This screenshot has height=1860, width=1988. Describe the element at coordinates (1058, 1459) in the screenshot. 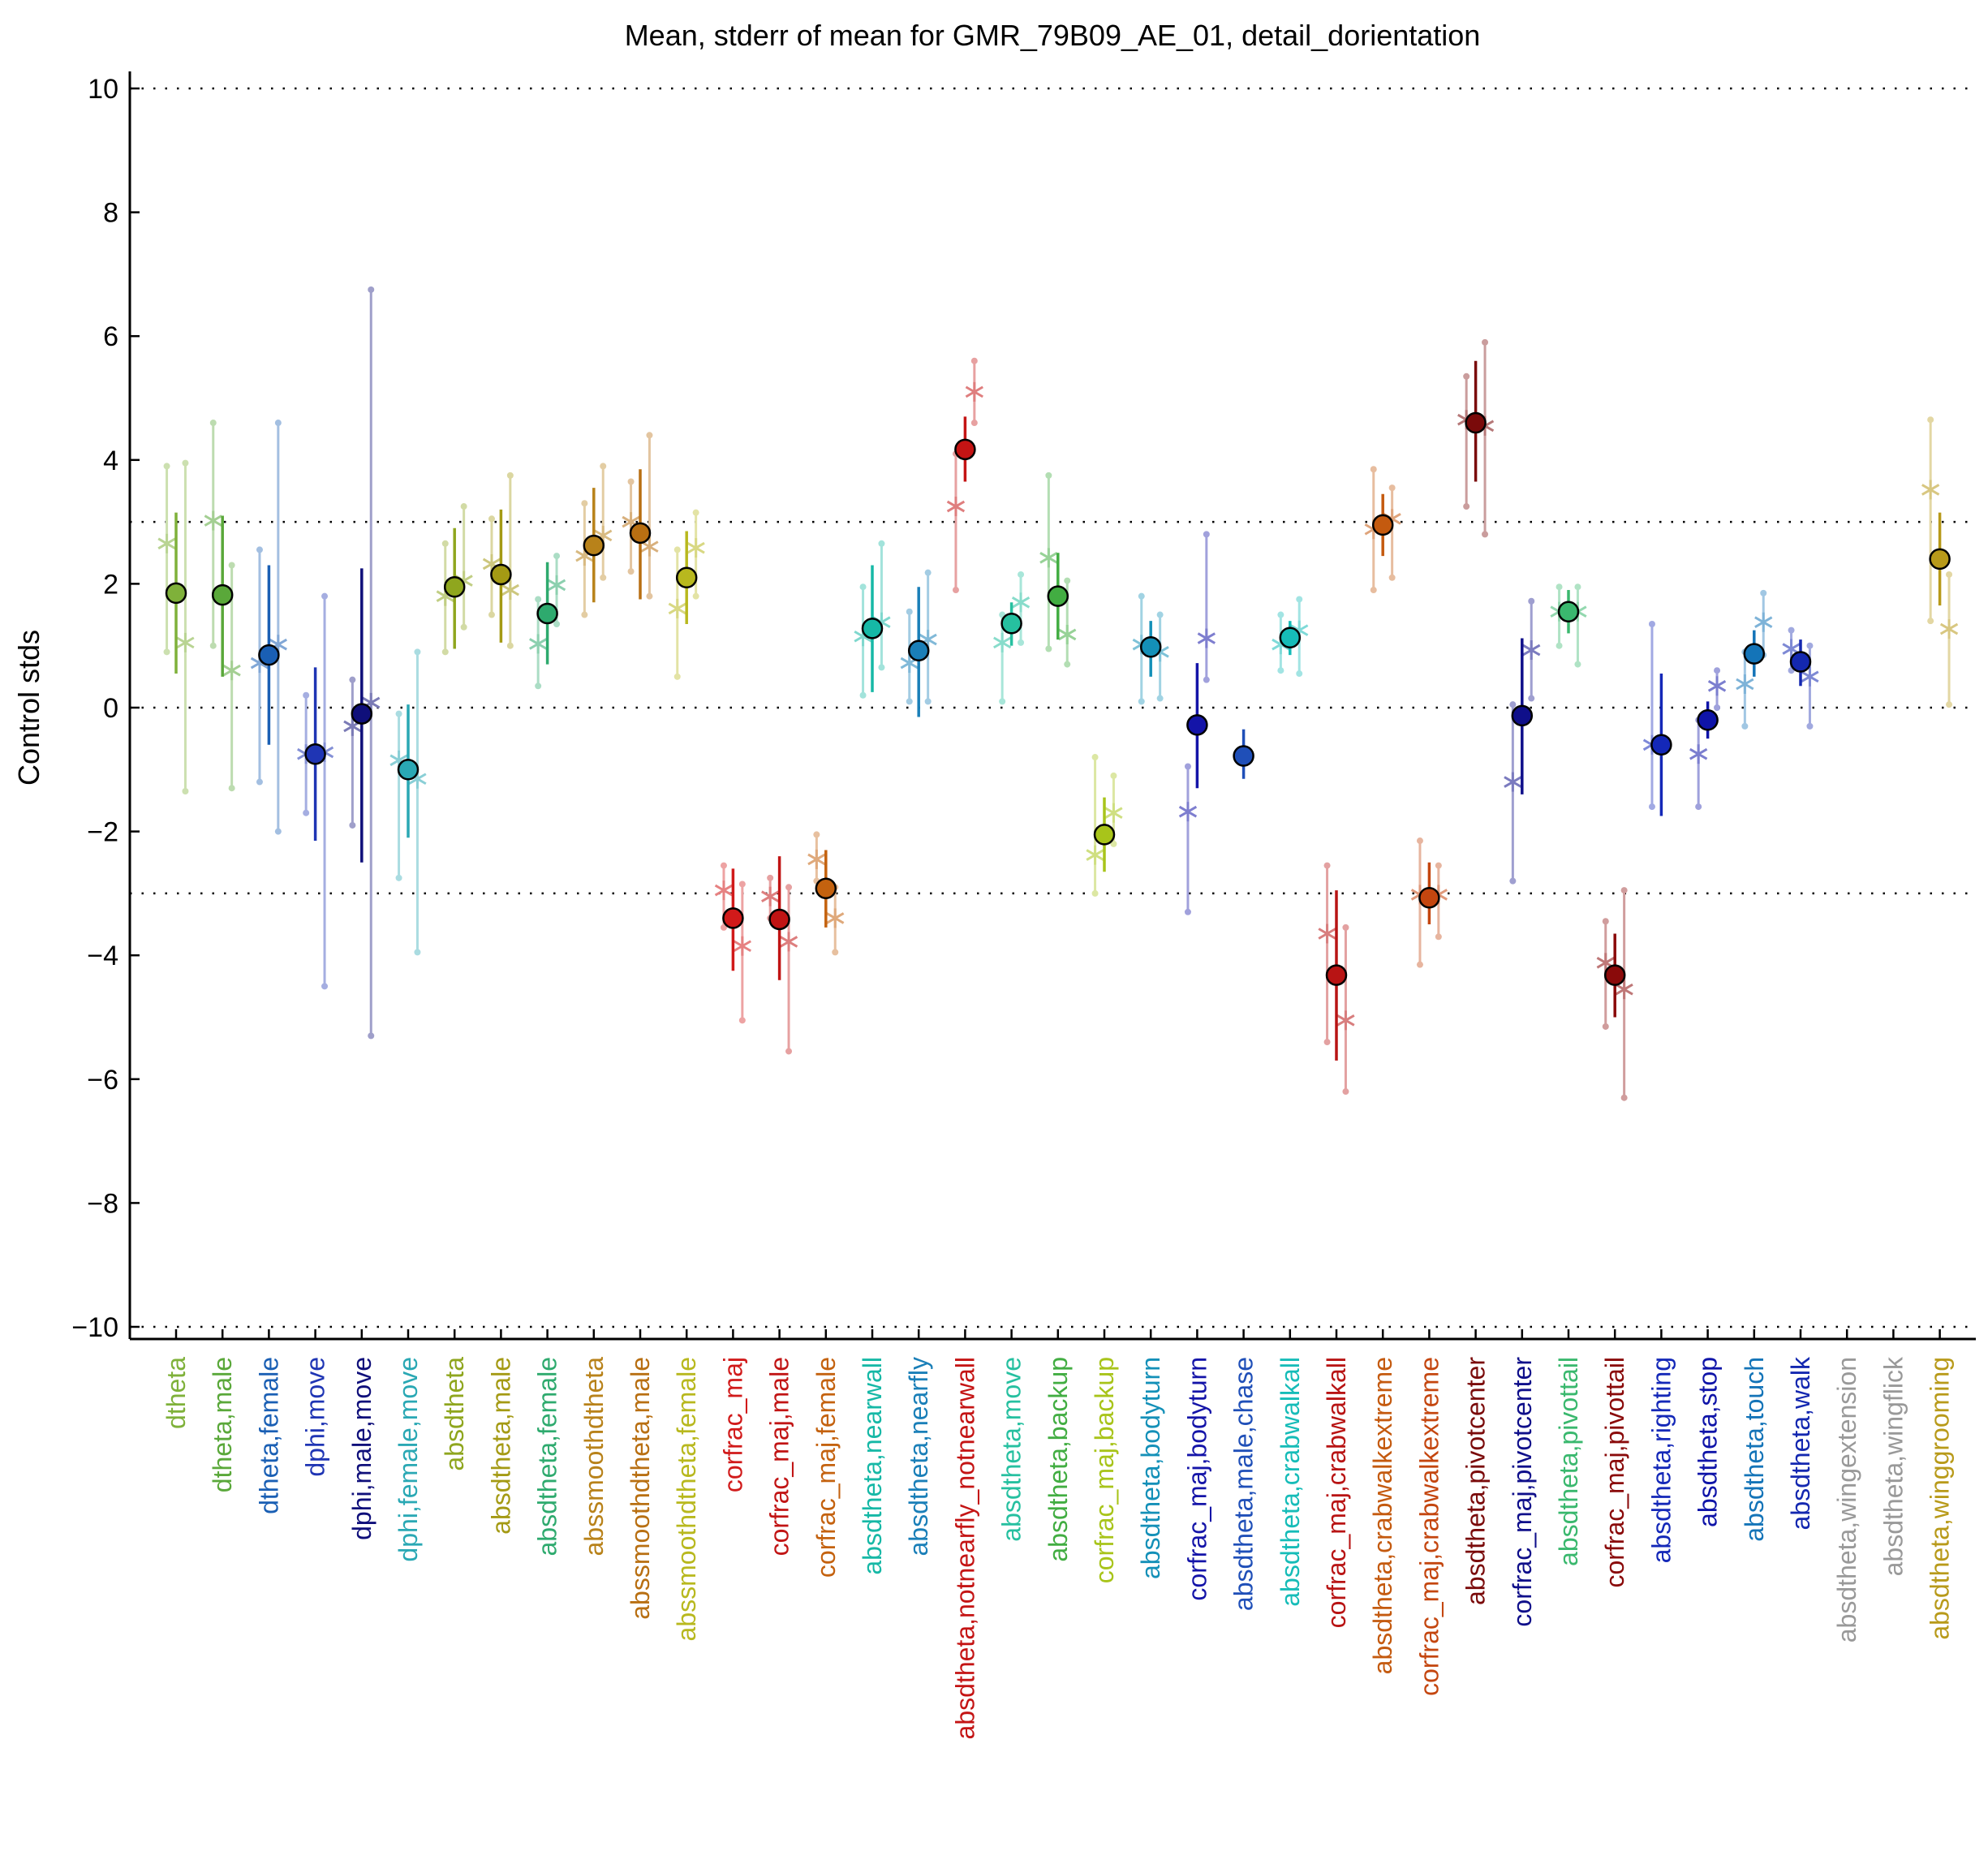

I see `x-category-label: absdtheta,backup` at that location.